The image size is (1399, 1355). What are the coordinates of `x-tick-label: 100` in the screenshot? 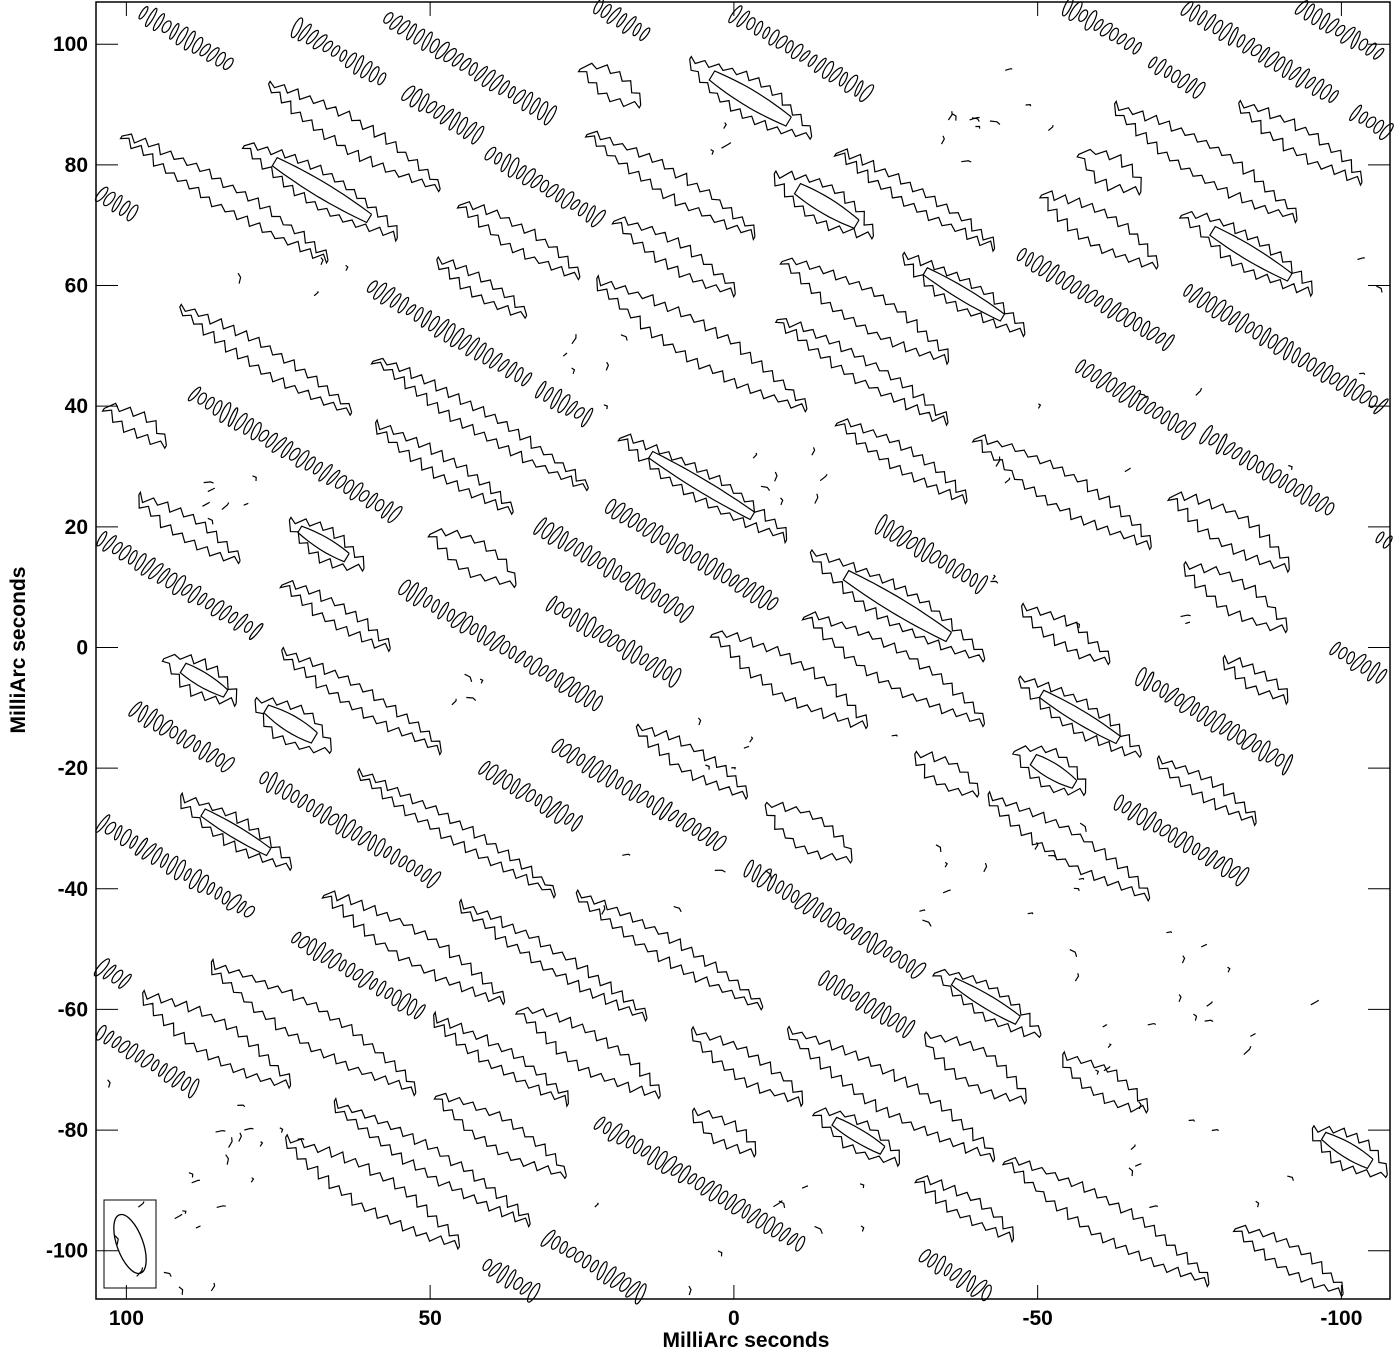 It's located at (126, 1318).